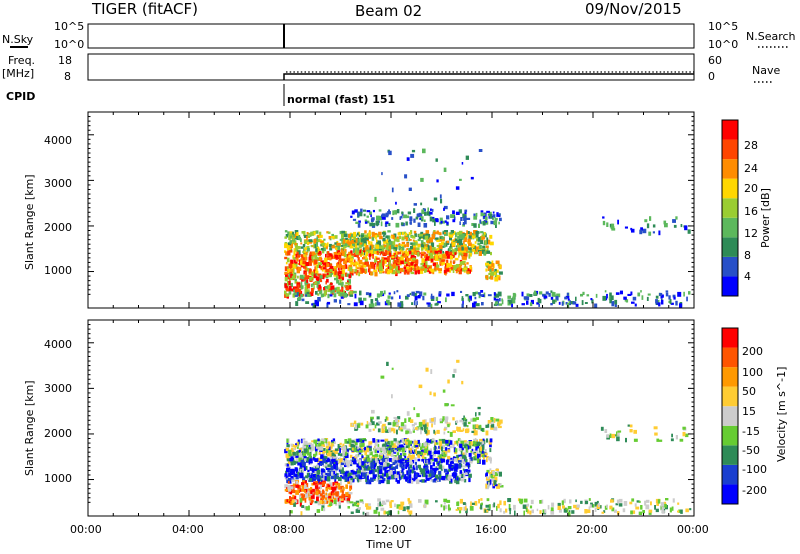  Describe the element at coordinates (715, 60) in the screenshot. I see `nave-tick-top: 60` at that location.